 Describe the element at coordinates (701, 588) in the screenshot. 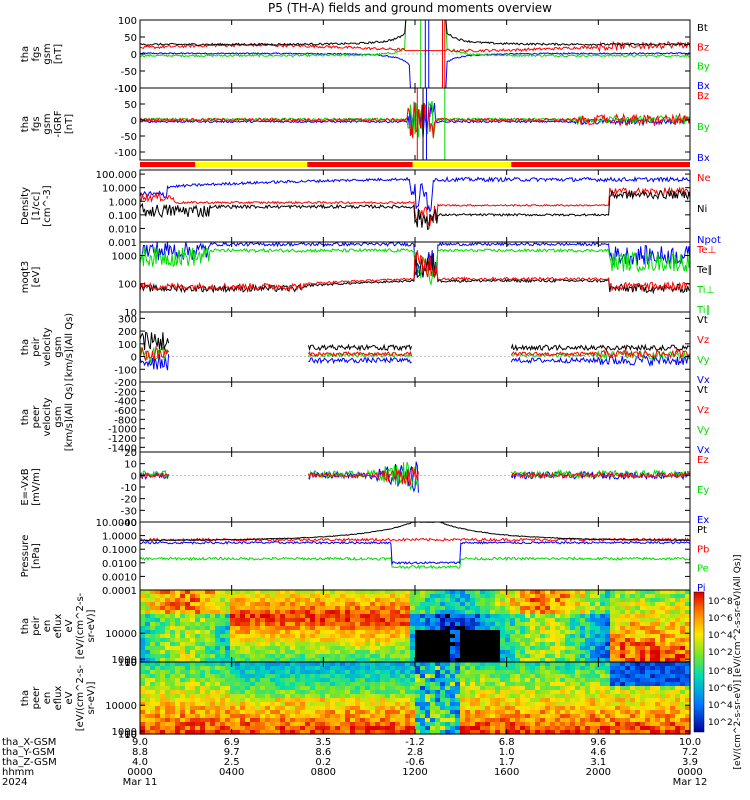

I see `legend-entry: Pi` at that location.